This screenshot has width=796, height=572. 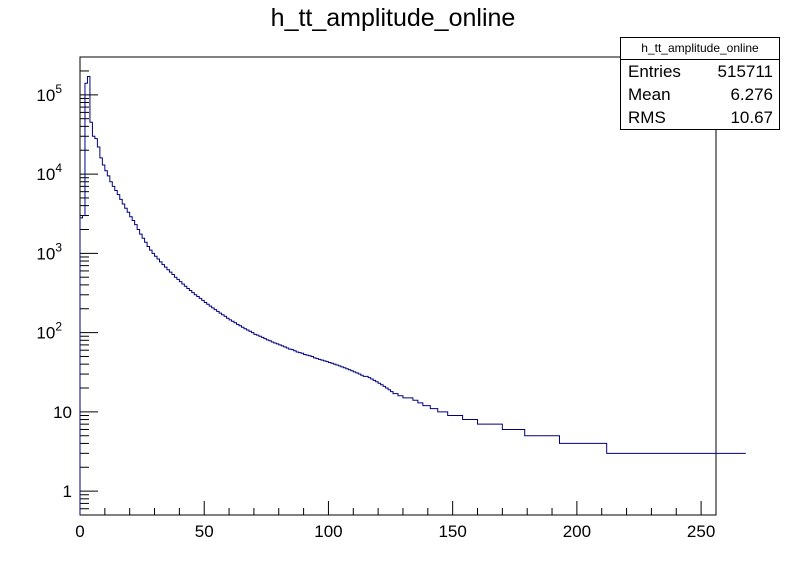 I want to click on y-tick-label: 10², so click(x=49, y=331).